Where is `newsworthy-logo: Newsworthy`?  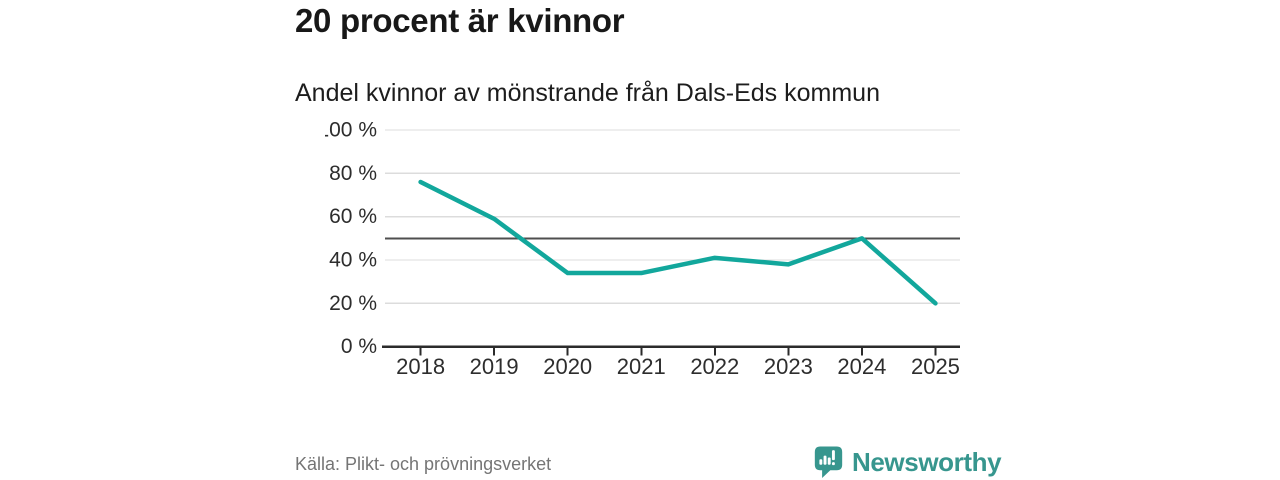
newsworthy-logo: Newsworthy is located at coordinates (907, 462).